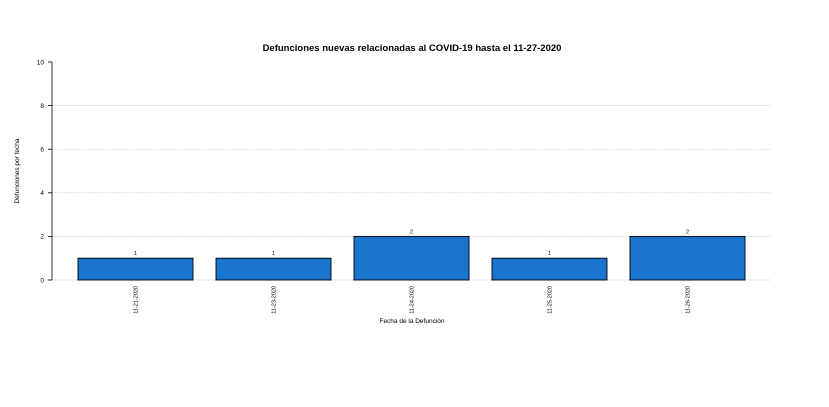  Describe the element at coordinates (42, 150) in the screenshot. I see `y-tick-label: 6` at that location.